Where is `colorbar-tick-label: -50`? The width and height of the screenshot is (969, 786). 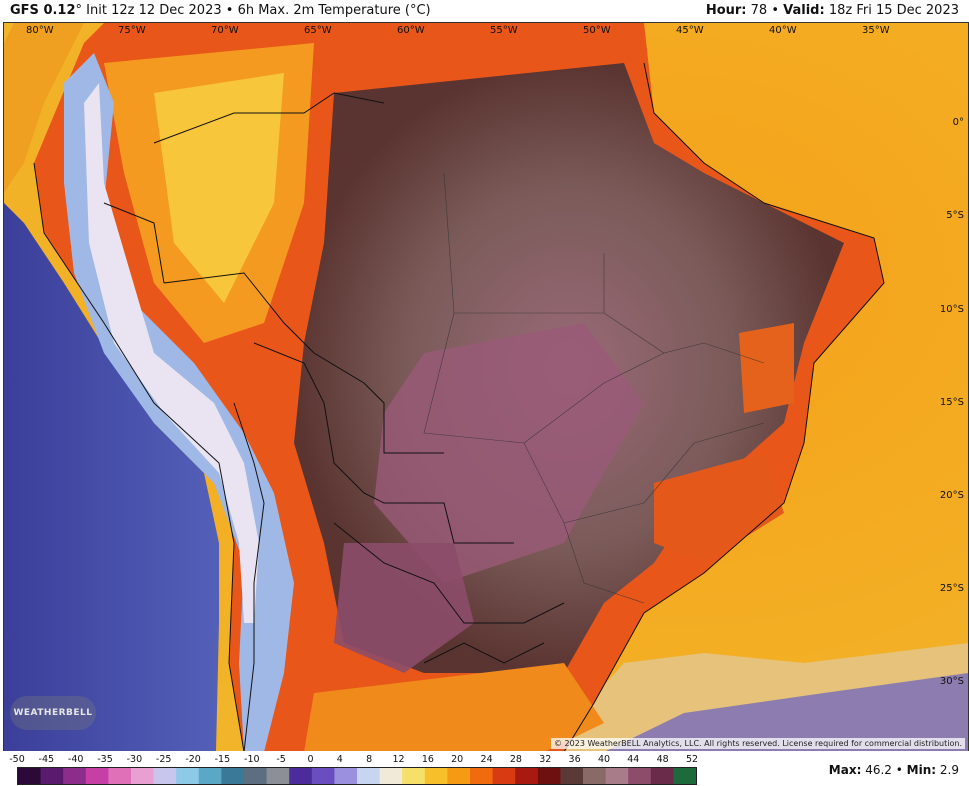 colorbar-tick-label: -50 is located at coordinates (17, 759).